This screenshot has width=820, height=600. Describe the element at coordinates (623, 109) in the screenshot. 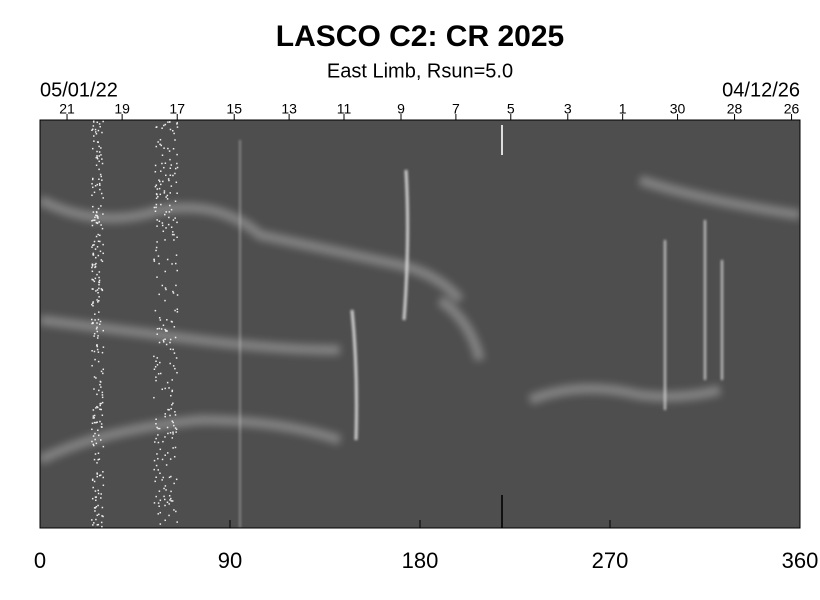

I see `top-tick-label: 1` at that location.